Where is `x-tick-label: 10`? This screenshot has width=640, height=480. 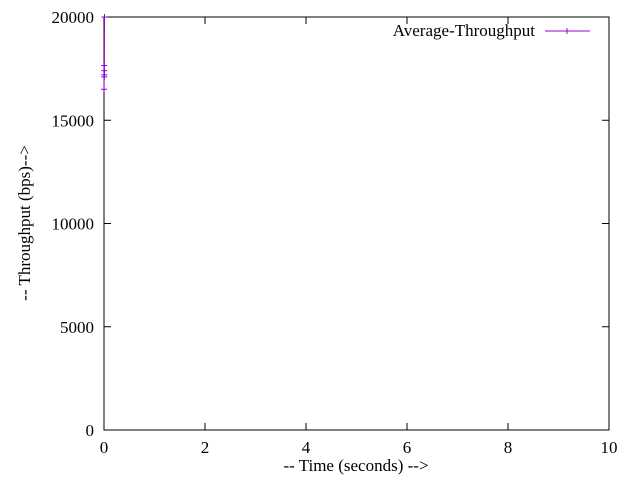
x-tick-label: 10 is located at coordinates (609, 447).